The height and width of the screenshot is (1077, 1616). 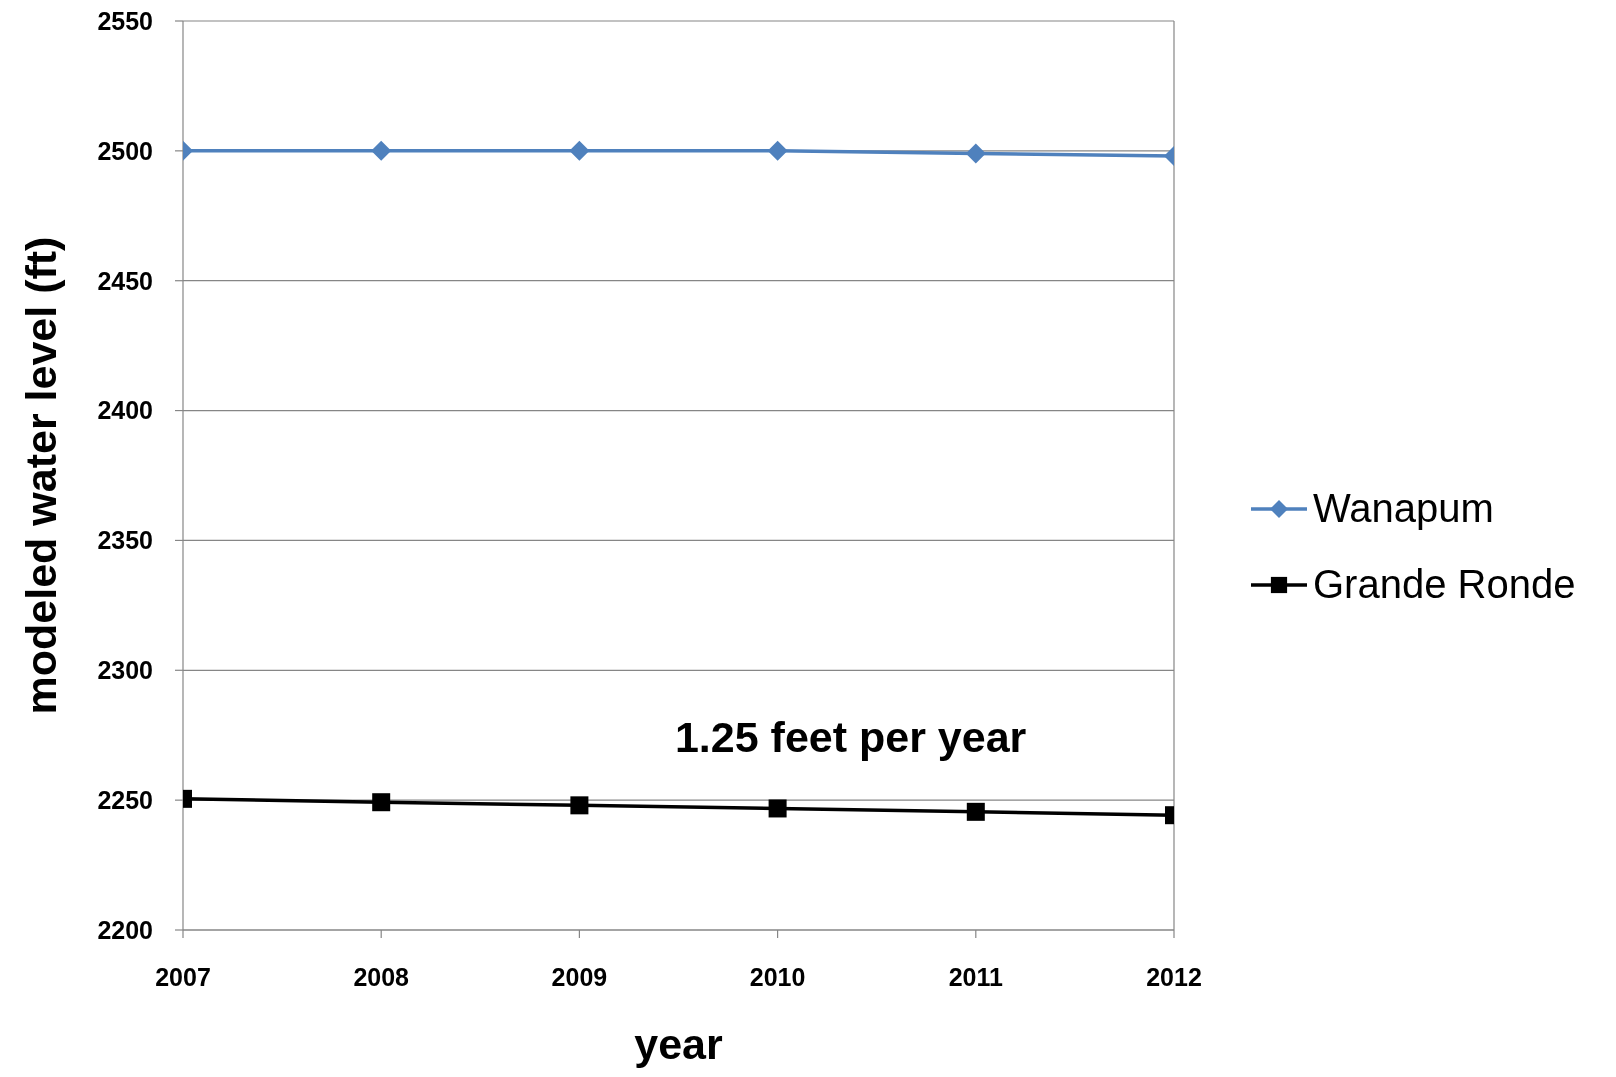 What do you see at coordinates (579, 976) in the screenshot?
I see `x-tick-label: 2009` at bounding box center [579, 976].